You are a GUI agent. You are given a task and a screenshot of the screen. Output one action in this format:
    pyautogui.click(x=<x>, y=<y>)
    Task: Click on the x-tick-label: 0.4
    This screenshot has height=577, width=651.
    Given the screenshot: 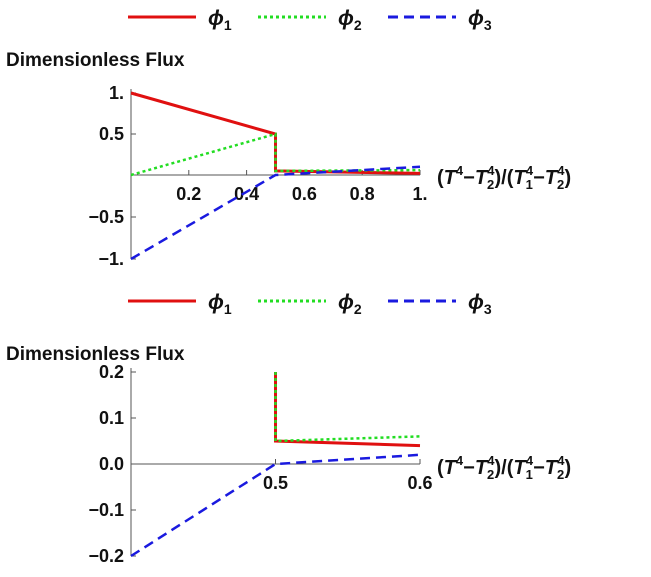 What is the action you would take?
    pyautogui.click(x=246, y=194)
    